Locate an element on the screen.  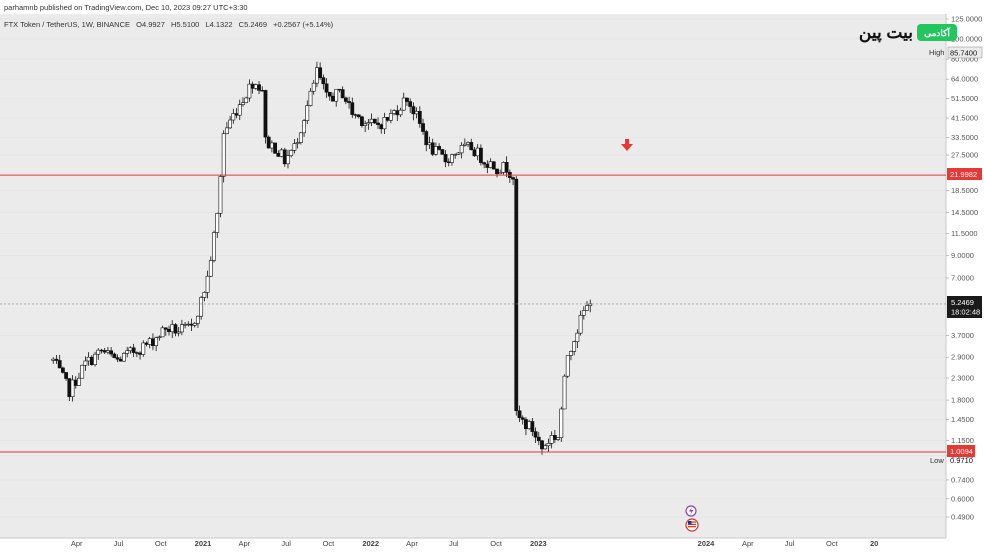
ohlc-open: O4.9927 is located at coordinates (150, 24).